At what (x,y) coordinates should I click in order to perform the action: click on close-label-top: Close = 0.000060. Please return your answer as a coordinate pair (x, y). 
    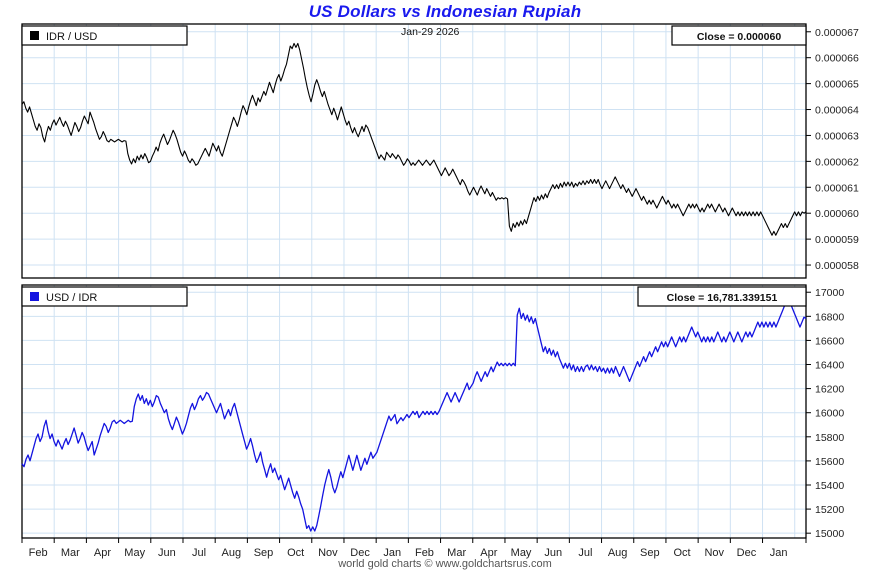
    Looking at the image, I should click on (739, 37).